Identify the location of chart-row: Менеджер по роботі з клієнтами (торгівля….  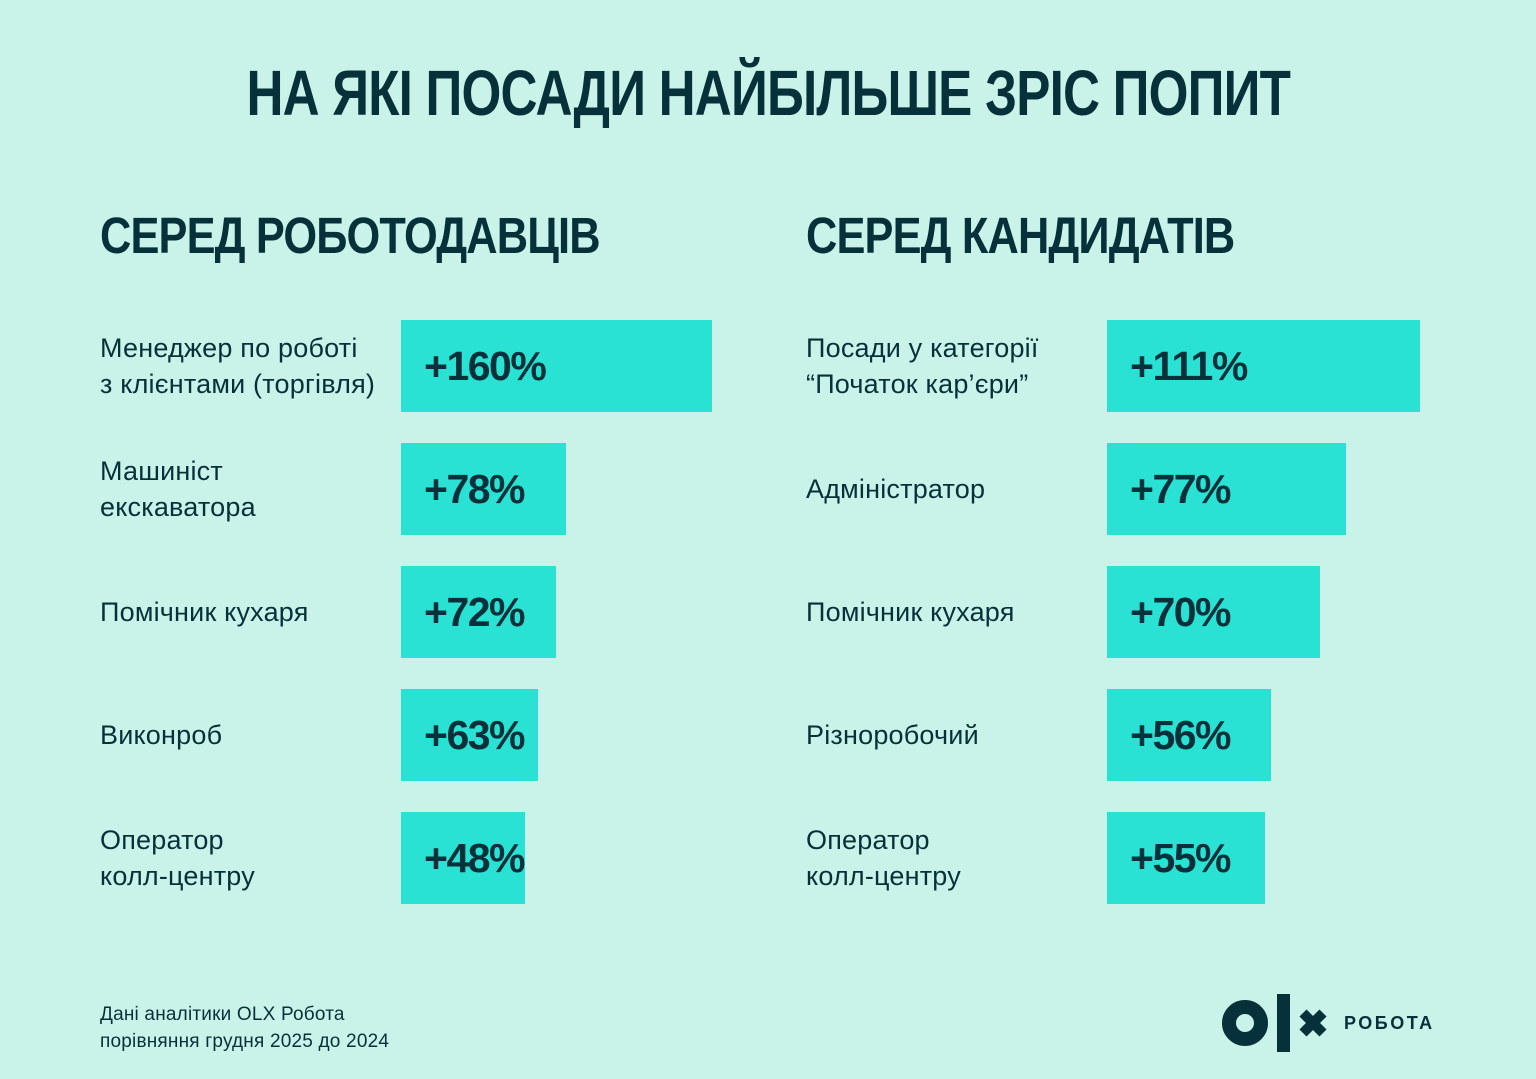
(406, 366).